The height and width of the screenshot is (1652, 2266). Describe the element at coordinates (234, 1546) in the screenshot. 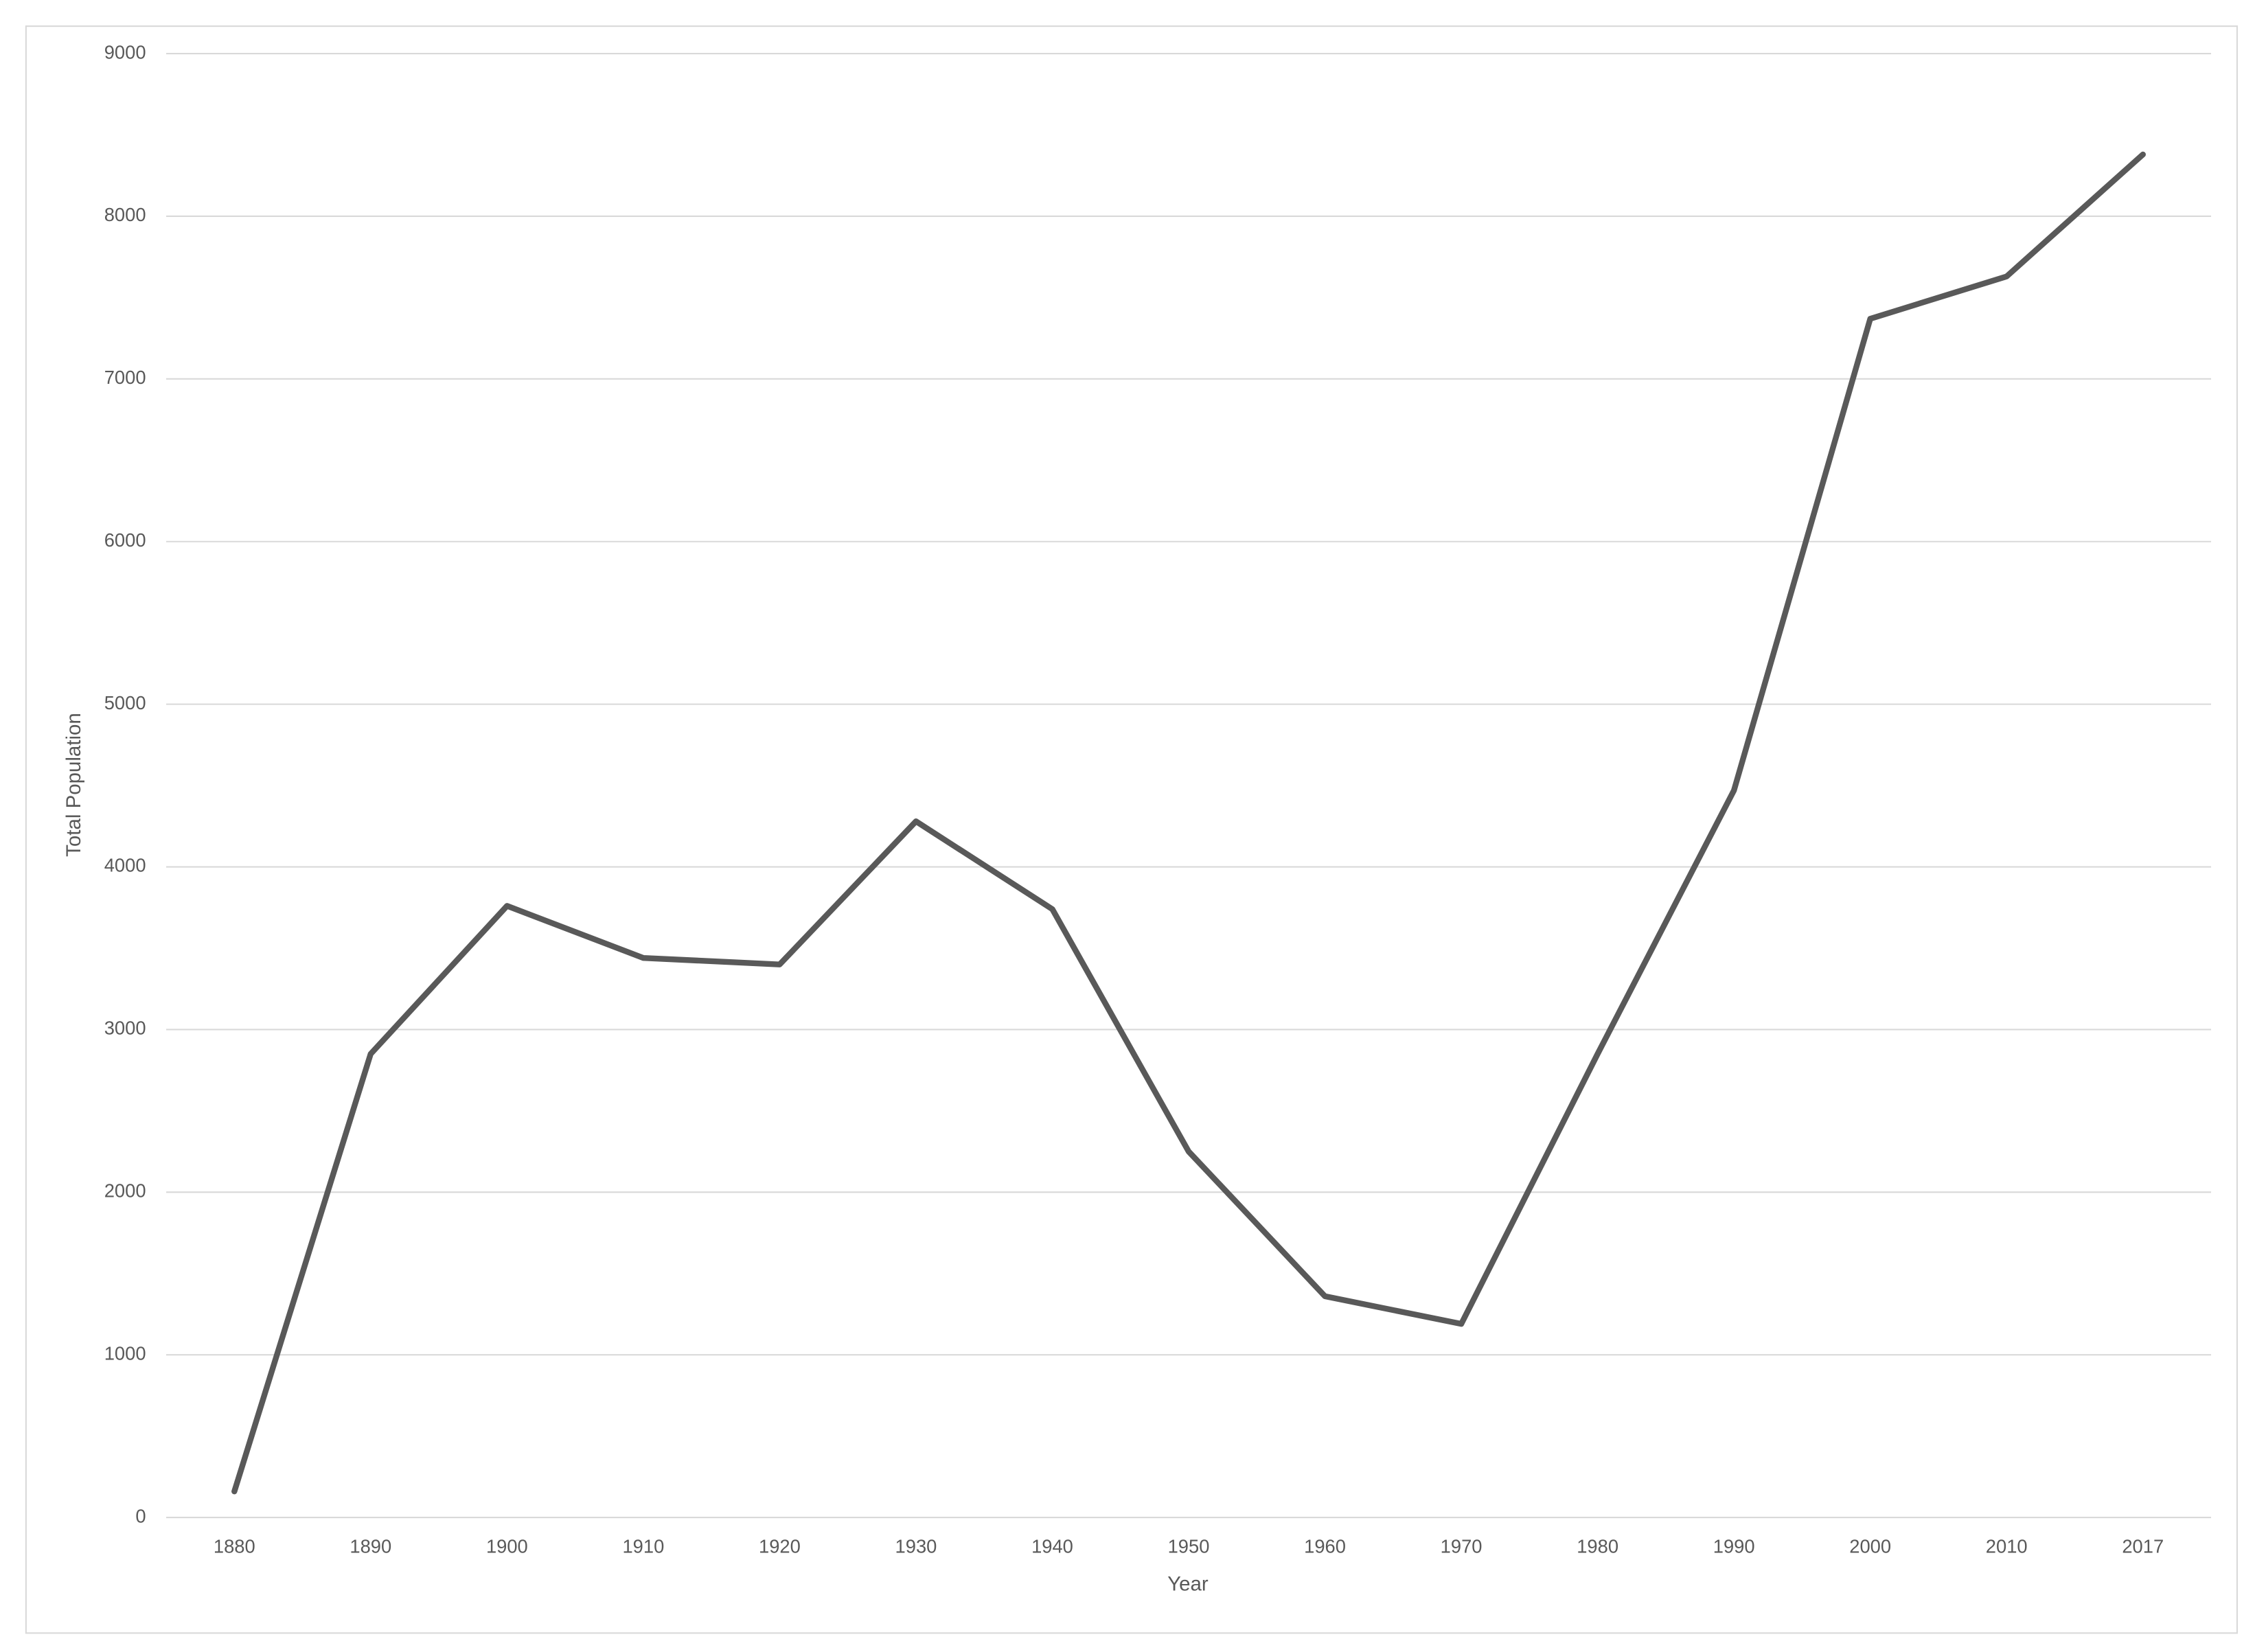

I see `x-tick-label: 1880` at that location.